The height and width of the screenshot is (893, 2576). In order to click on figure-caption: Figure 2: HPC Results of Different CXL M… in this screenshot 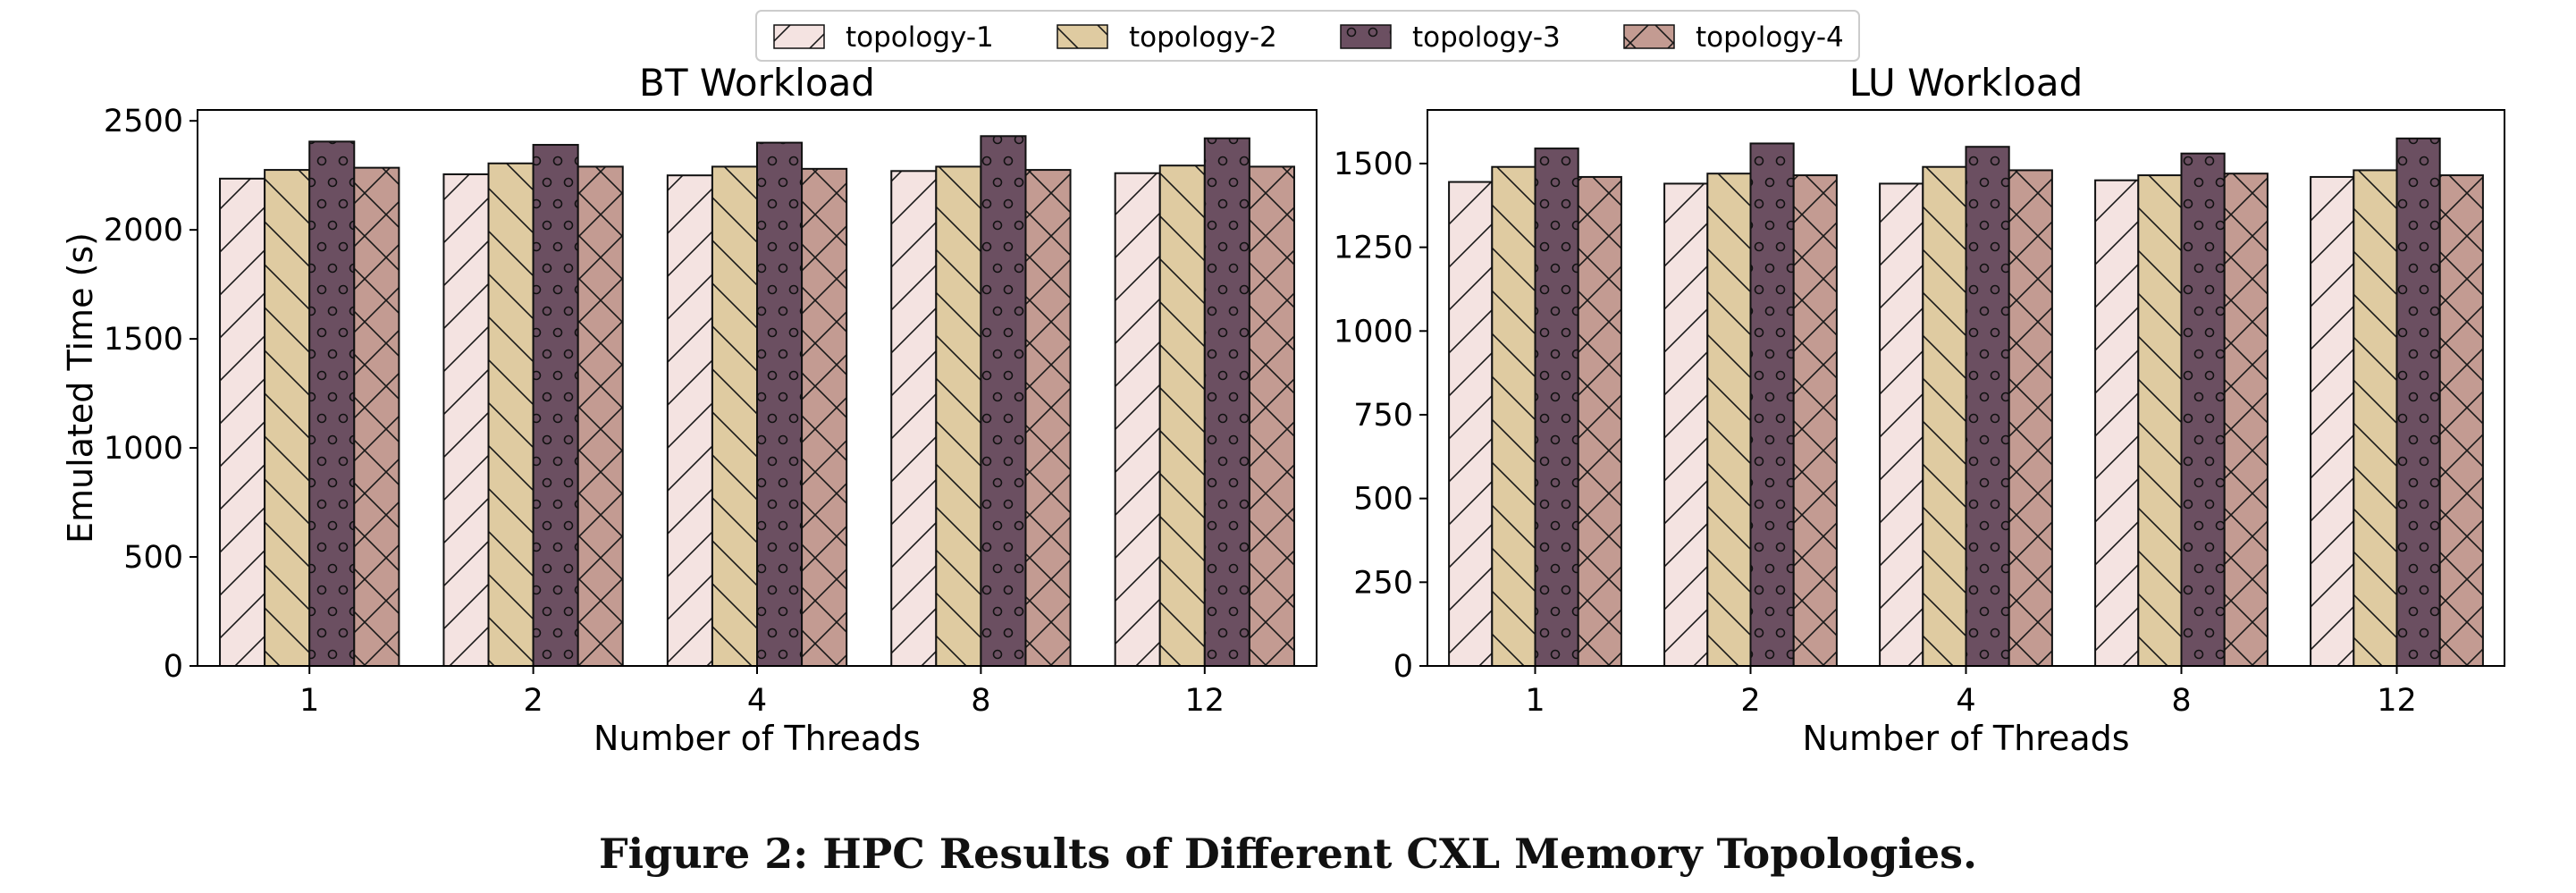, I will do `click(1288, 854)`.